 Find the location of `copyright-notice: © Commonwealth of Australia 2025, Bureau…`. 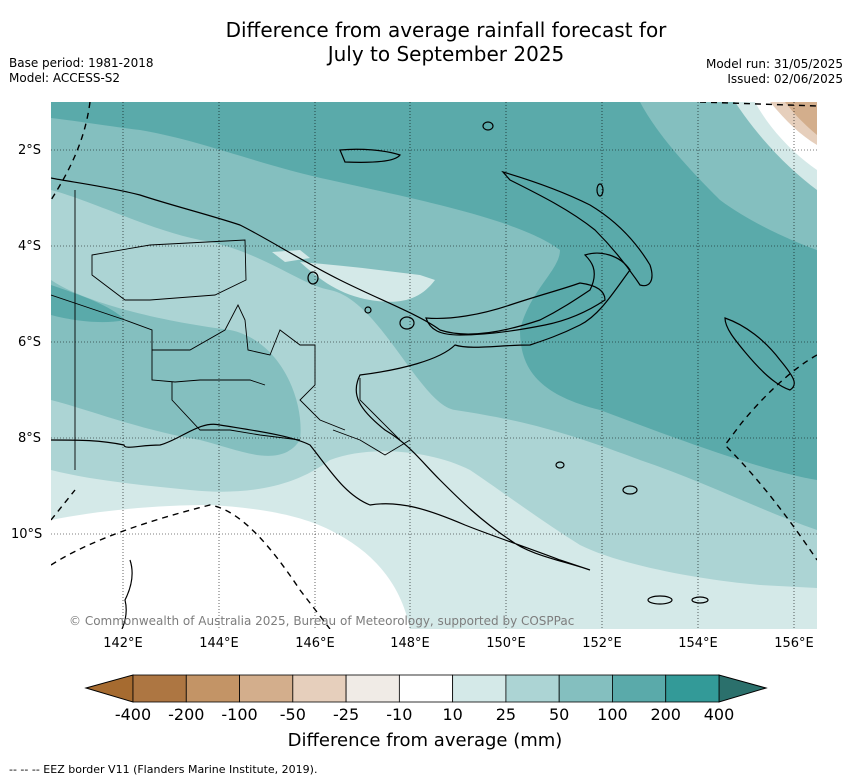

copyright-notice: © Commonwealth of Australia 2025, Bureau… is located at coordinates (322, 621).